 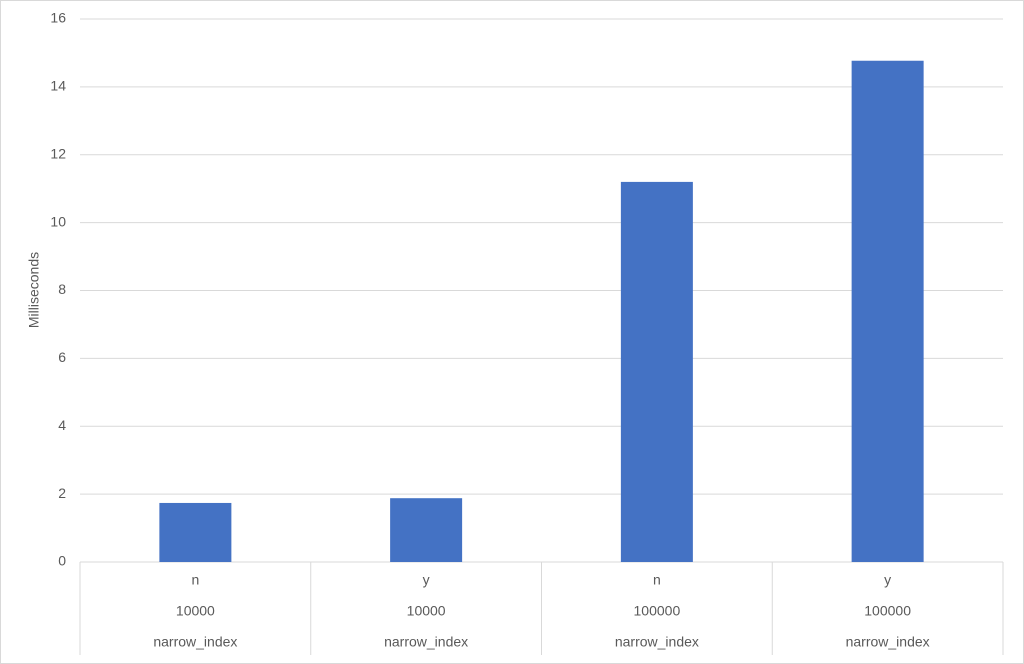 I want to click on y-tick-label: 16, so click(x=58, y=18).